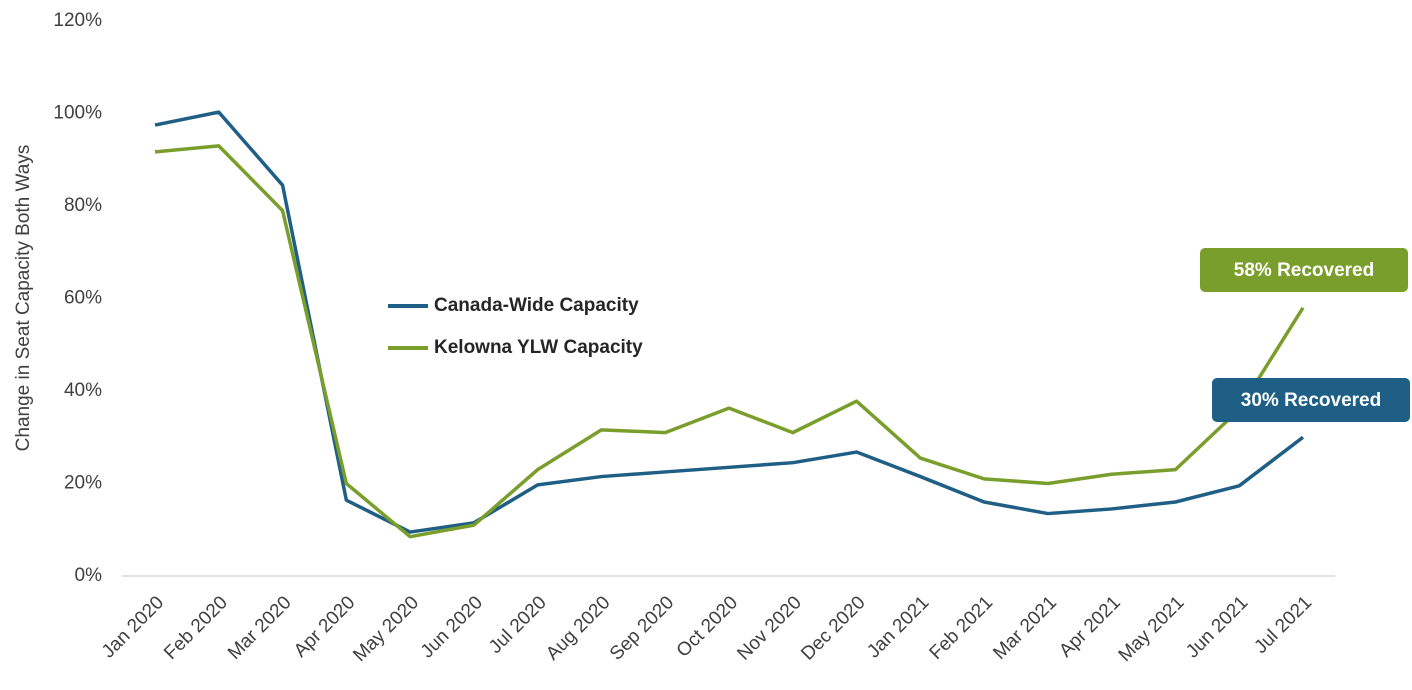 Image resolution: width=1412 pixels, height=690 pixels. I want to click on x-tick-label: Jun 2021, so click(1217, 627).